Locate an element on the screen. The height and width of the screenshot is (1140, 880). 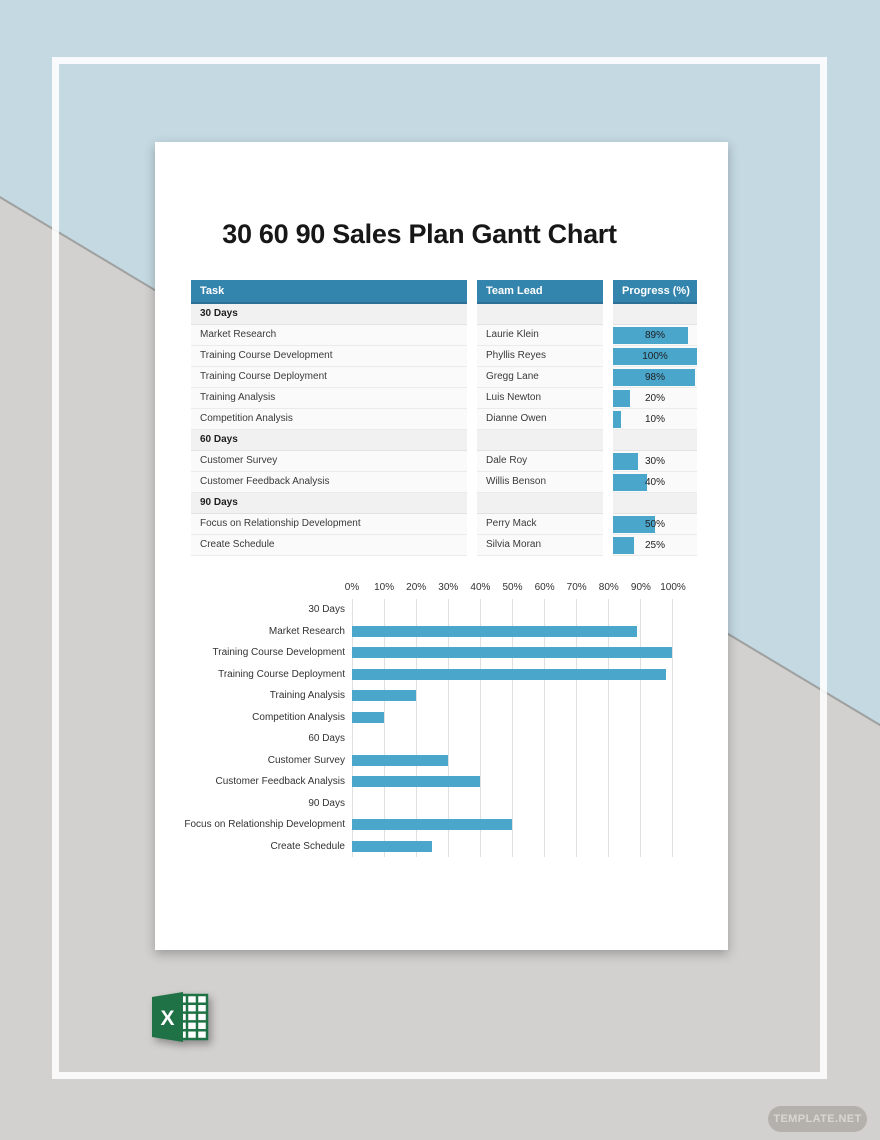
progress-cell: 98% is located at coordinates (655, 377).